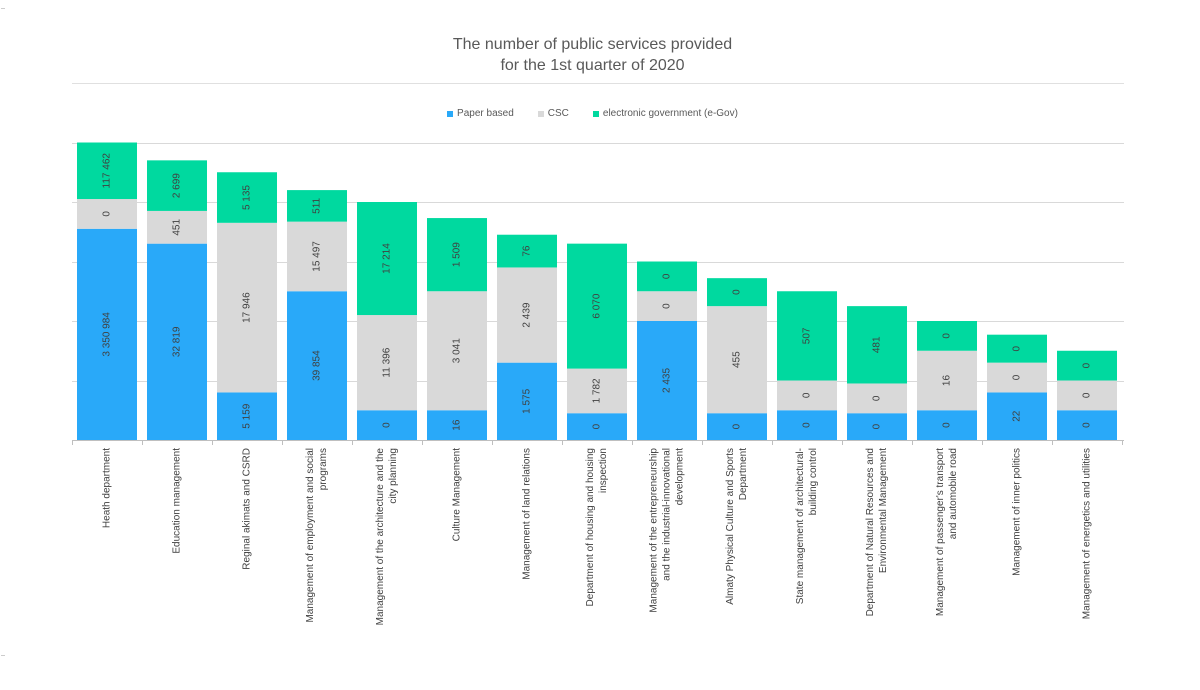 The image size is (1200, 690). I want to click on data-label-paper: 32 819, so click(177, 341).